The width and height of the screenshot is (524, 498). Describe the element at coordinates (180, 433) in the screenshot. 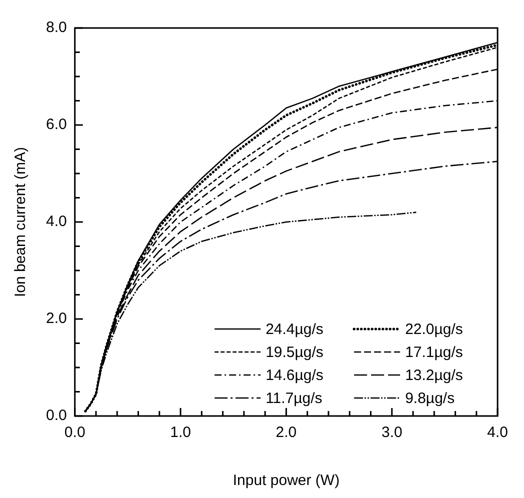

I see `x-tick-label: 1.0` at that location.